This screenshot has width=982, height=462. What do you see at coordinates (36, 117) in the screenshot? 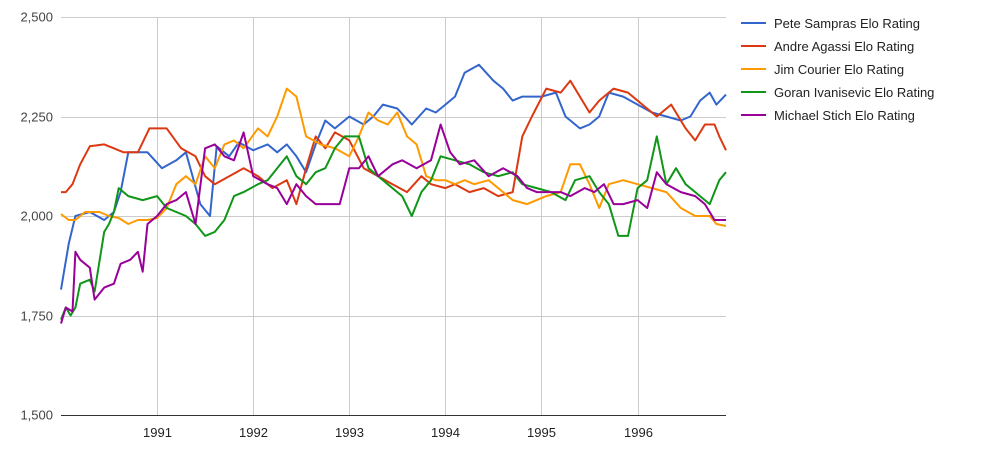
I see `y-tick-label: 2,250` at bounding box center [36, 117].